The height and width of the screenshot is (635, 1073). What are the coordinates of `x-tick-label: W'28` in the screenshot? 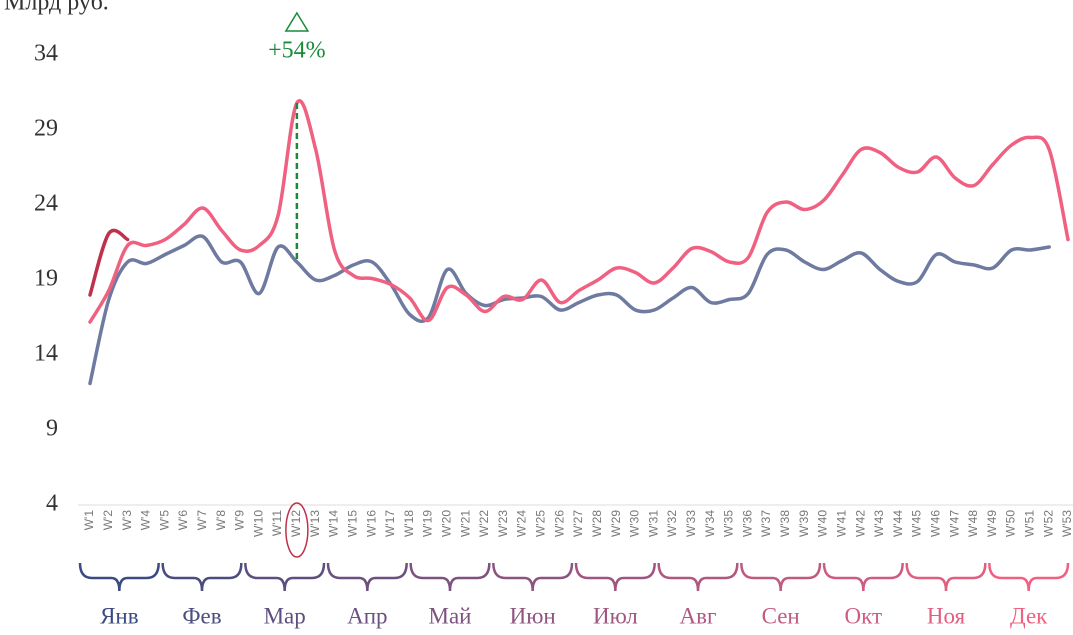 It's located at (597, 523).